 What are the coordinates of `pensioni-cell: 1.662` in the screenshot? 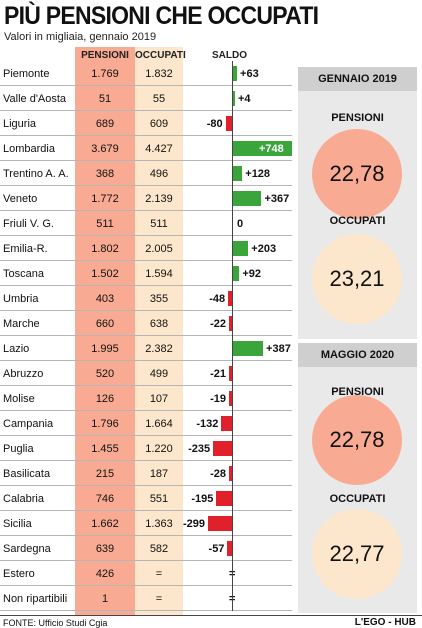 It's located at (105, 524).